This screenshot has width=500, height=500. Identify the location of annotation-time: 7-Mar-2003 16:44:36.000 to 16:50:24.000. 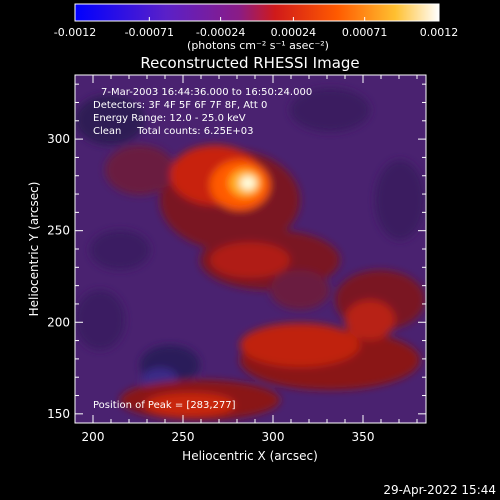
(206, 92).